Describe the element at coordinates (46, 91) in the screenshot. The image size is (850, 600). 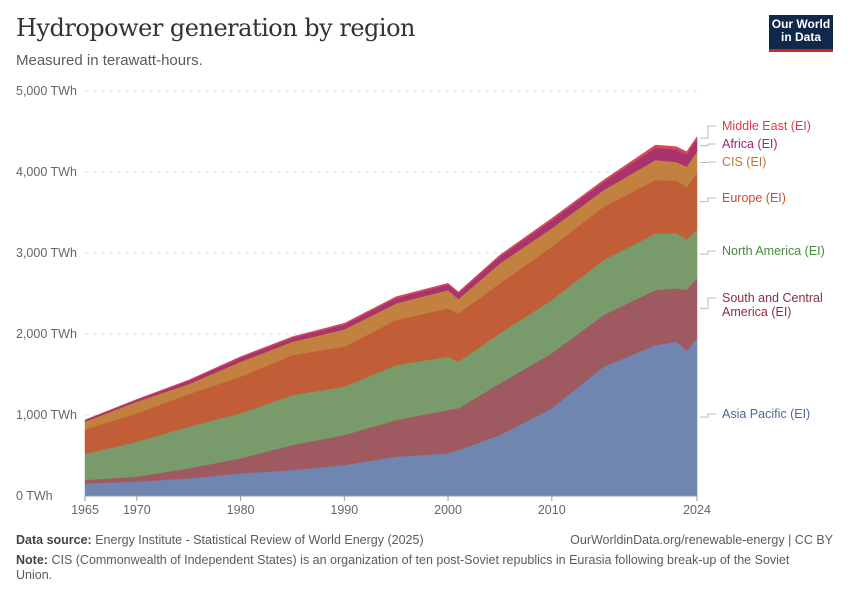
I see `y-tick-label: 5,000 TWh` at that location.